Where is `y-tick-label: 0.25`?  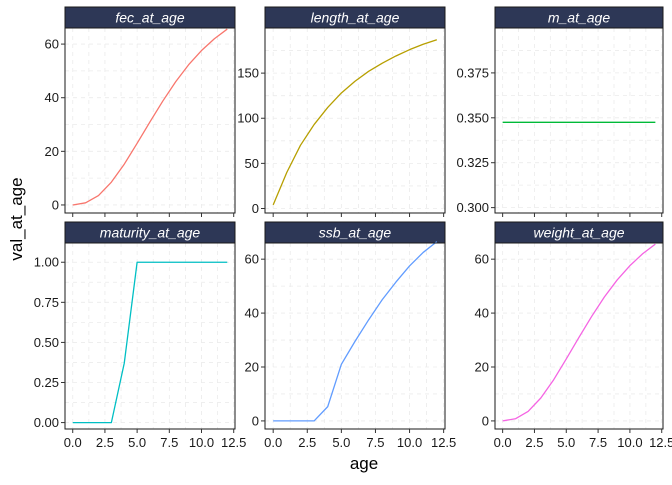
y-tick-label: 0.25 is located at coordinates (46, 382).